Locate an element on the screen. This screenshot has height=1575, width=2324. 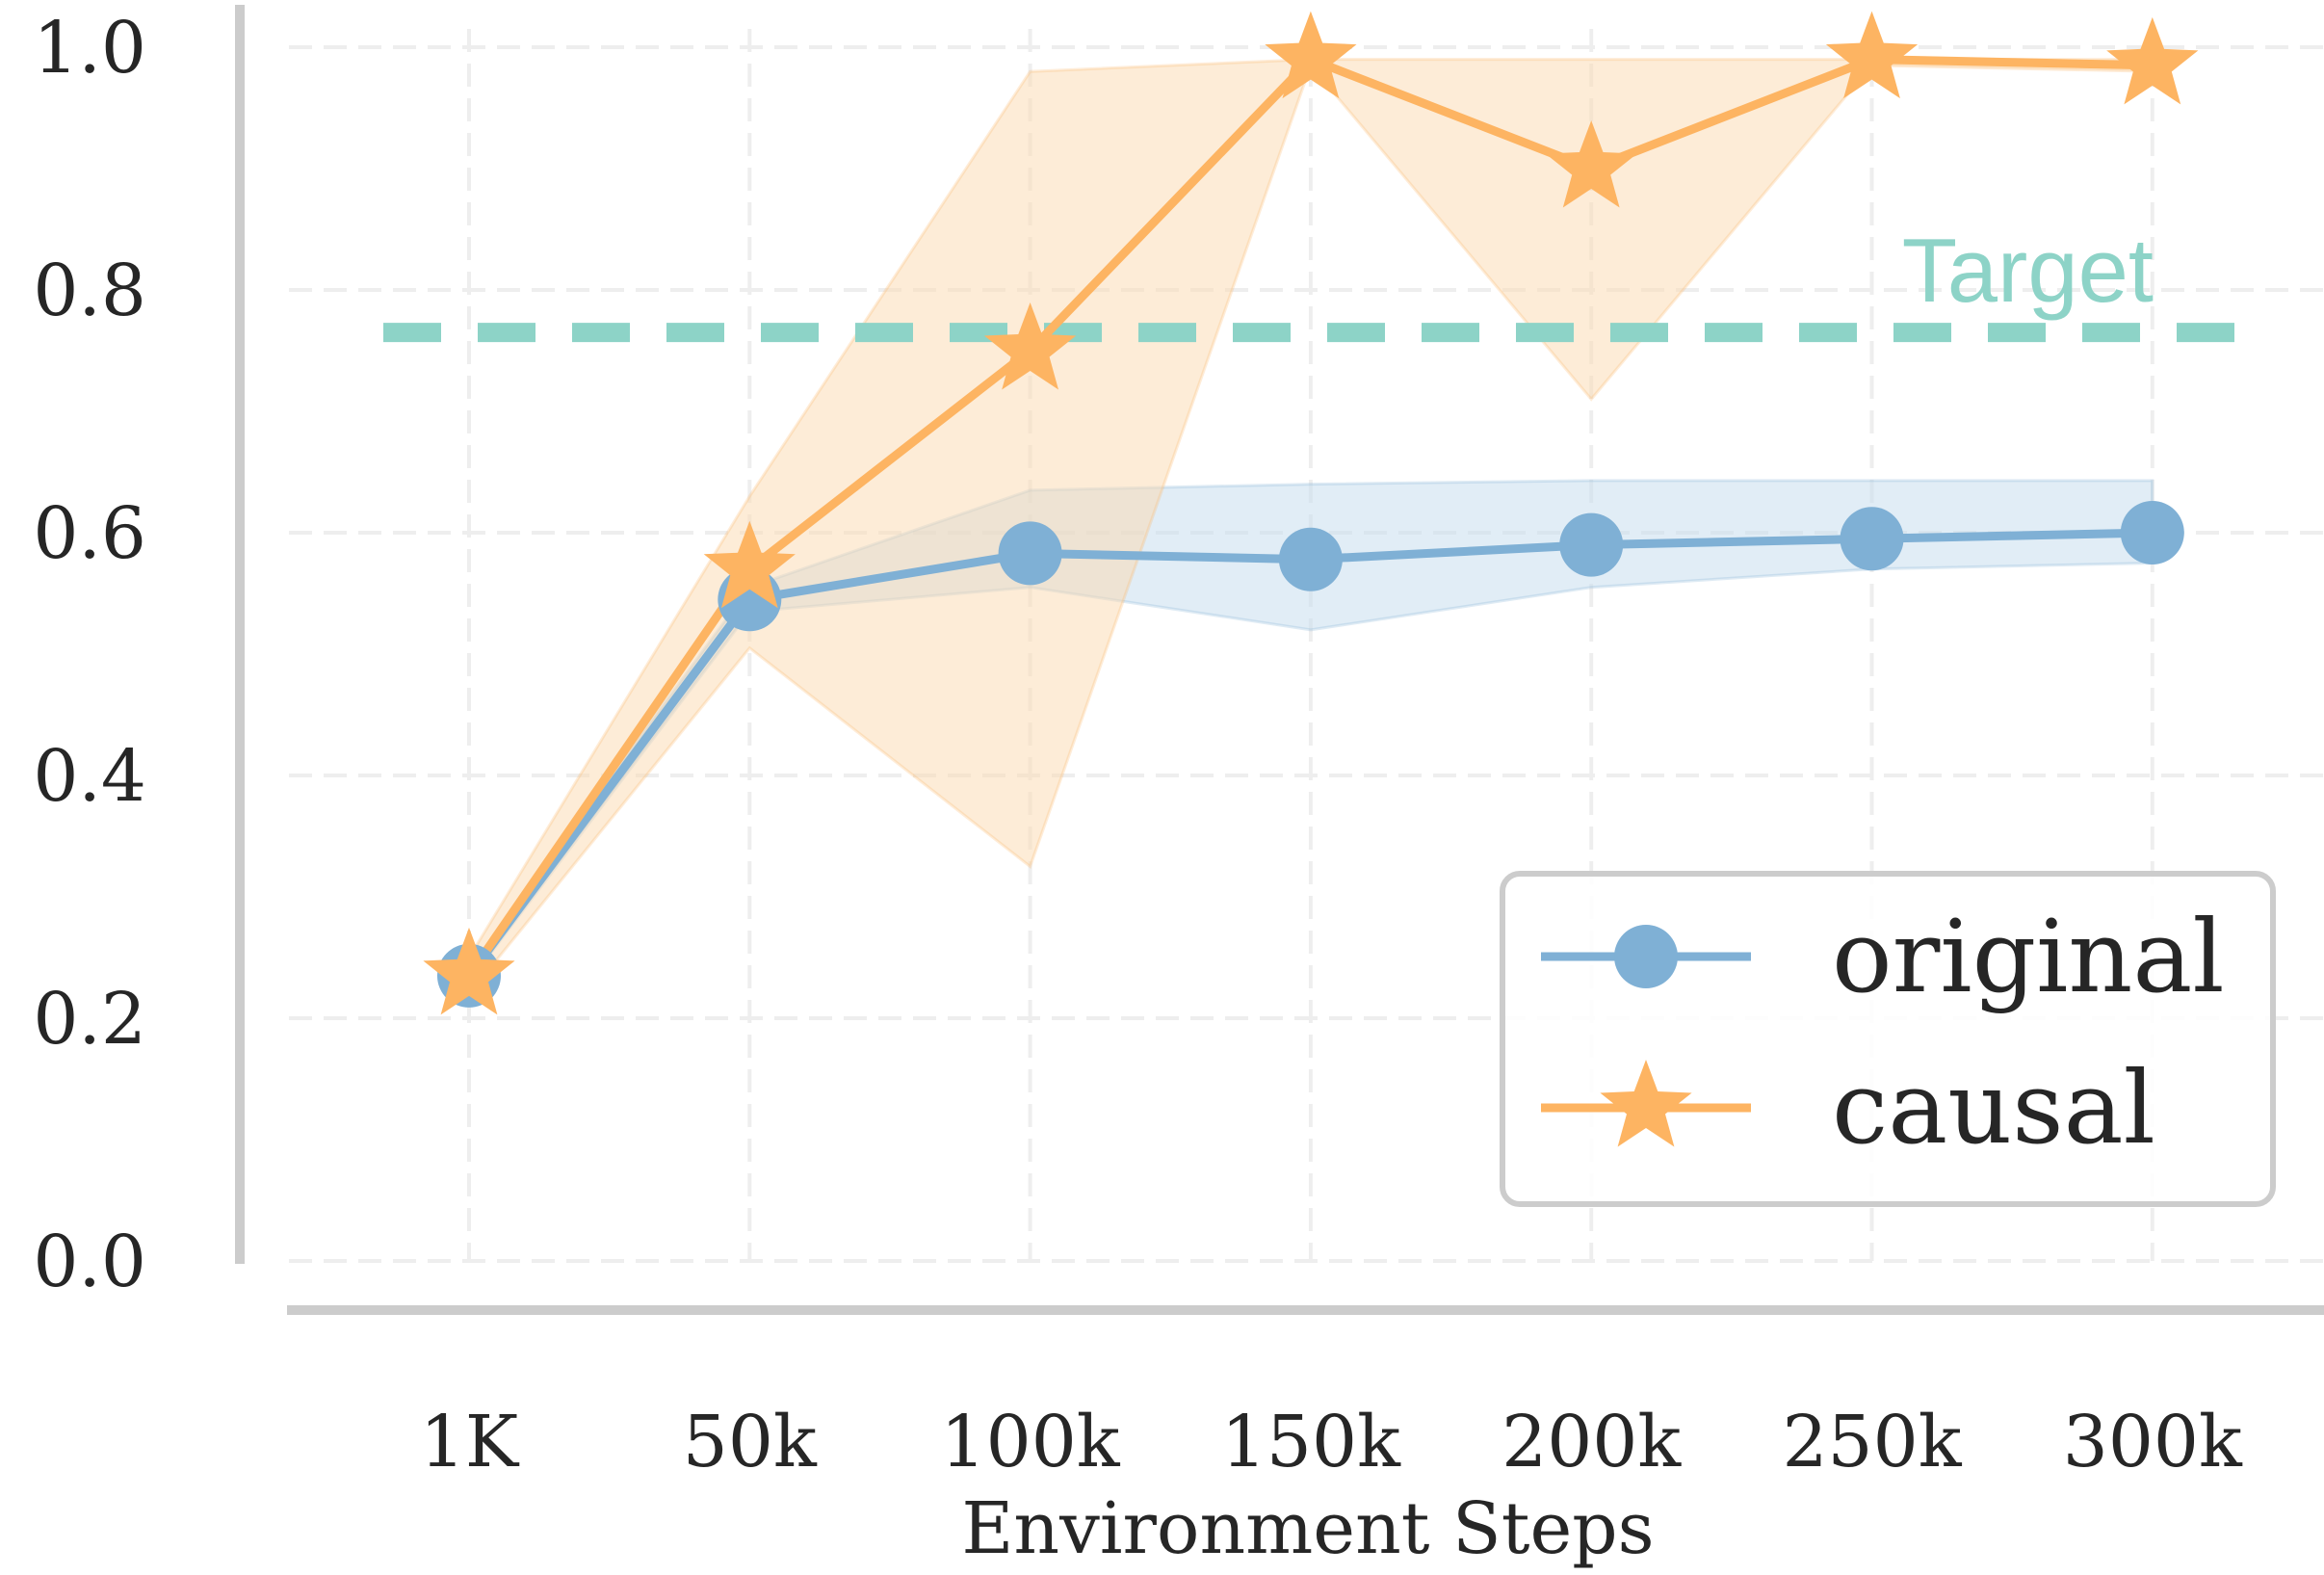
x-tick-label-2: 100k is located at coordinates (1031, 1442).